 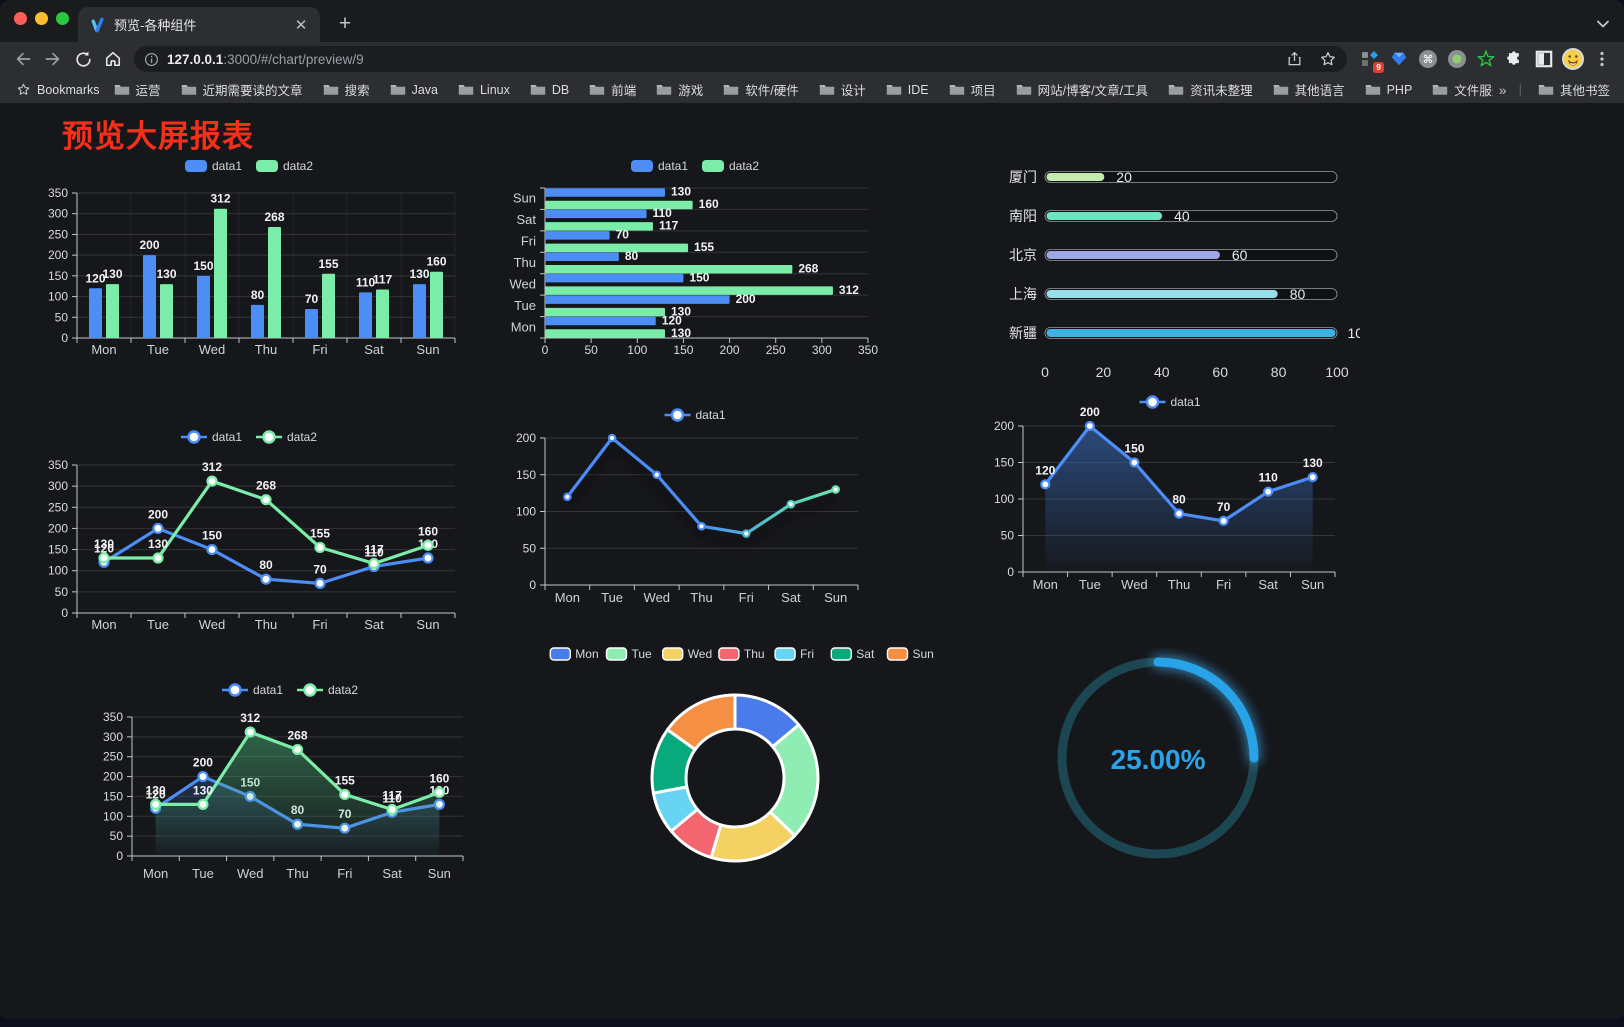 What do you see at coordinates (679, 90) in the screenshot?
I see `bookmark-folder: 游戏` at bounding box center [679, 90].